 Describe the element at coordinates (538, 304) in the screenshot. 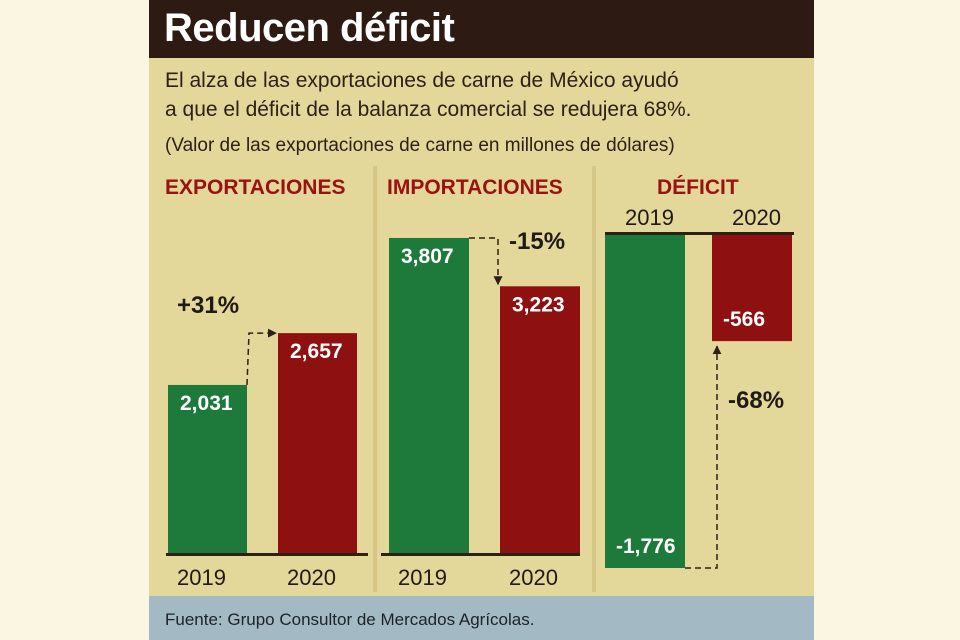

I see `bar-value-label: 3,223` at that location.